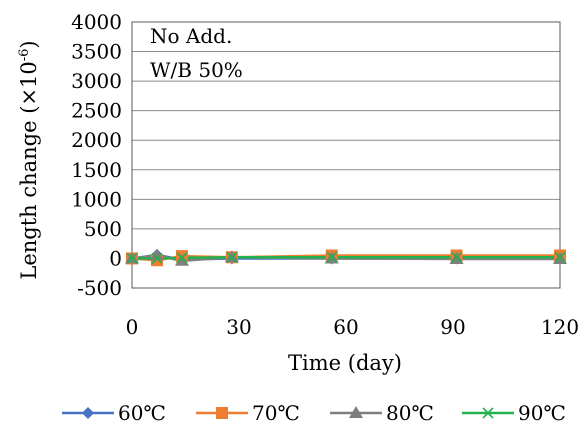 The image size is (586, 425). I want to click on legend: 60℃ 70℃ 80℃ 90℃, so click(314, 413).